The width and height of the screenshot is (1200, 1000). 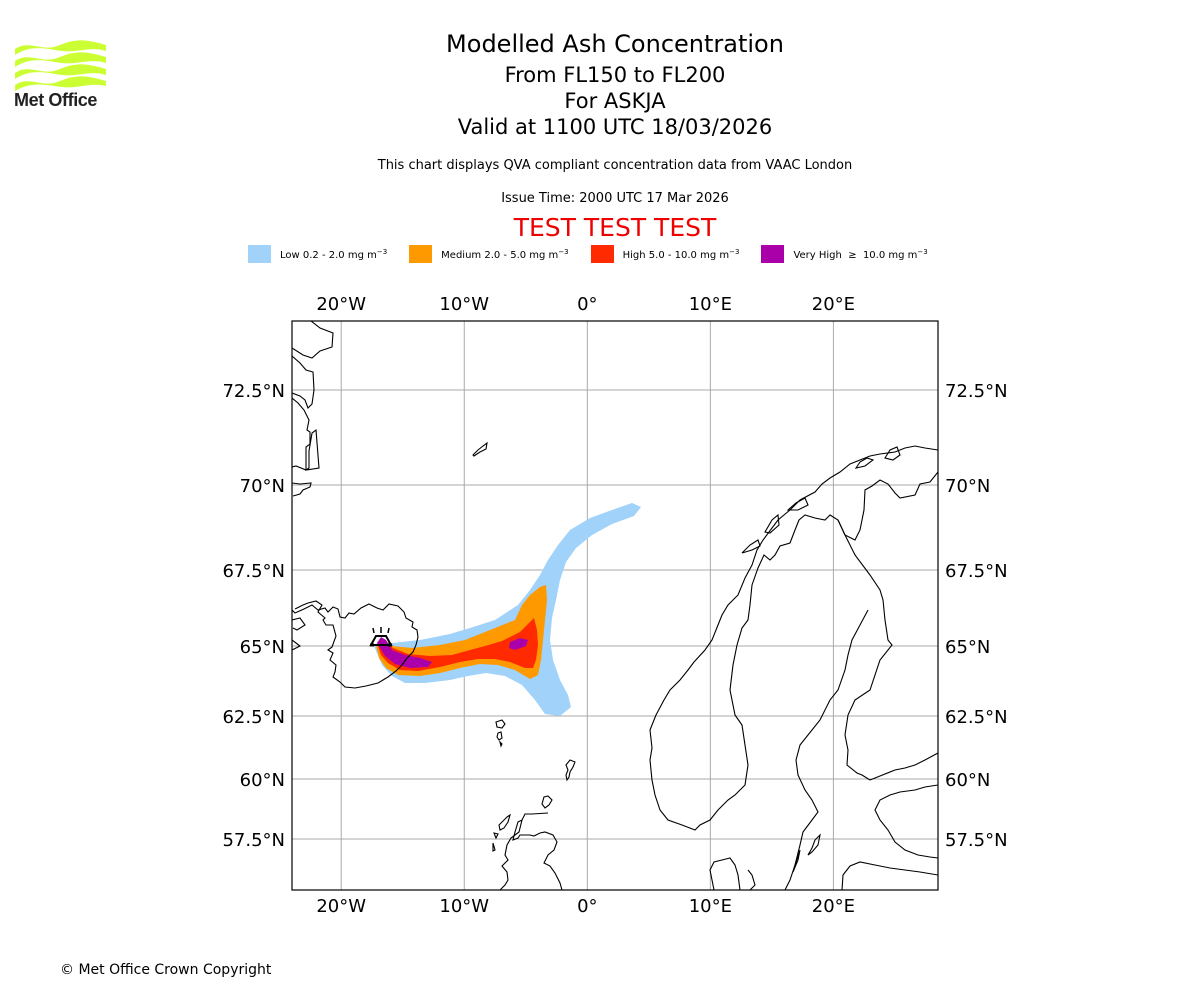 What do you see at coordinates (806, 853) in the screenshot?
I see `coastline-gotland` at bounding box center [806, 853].